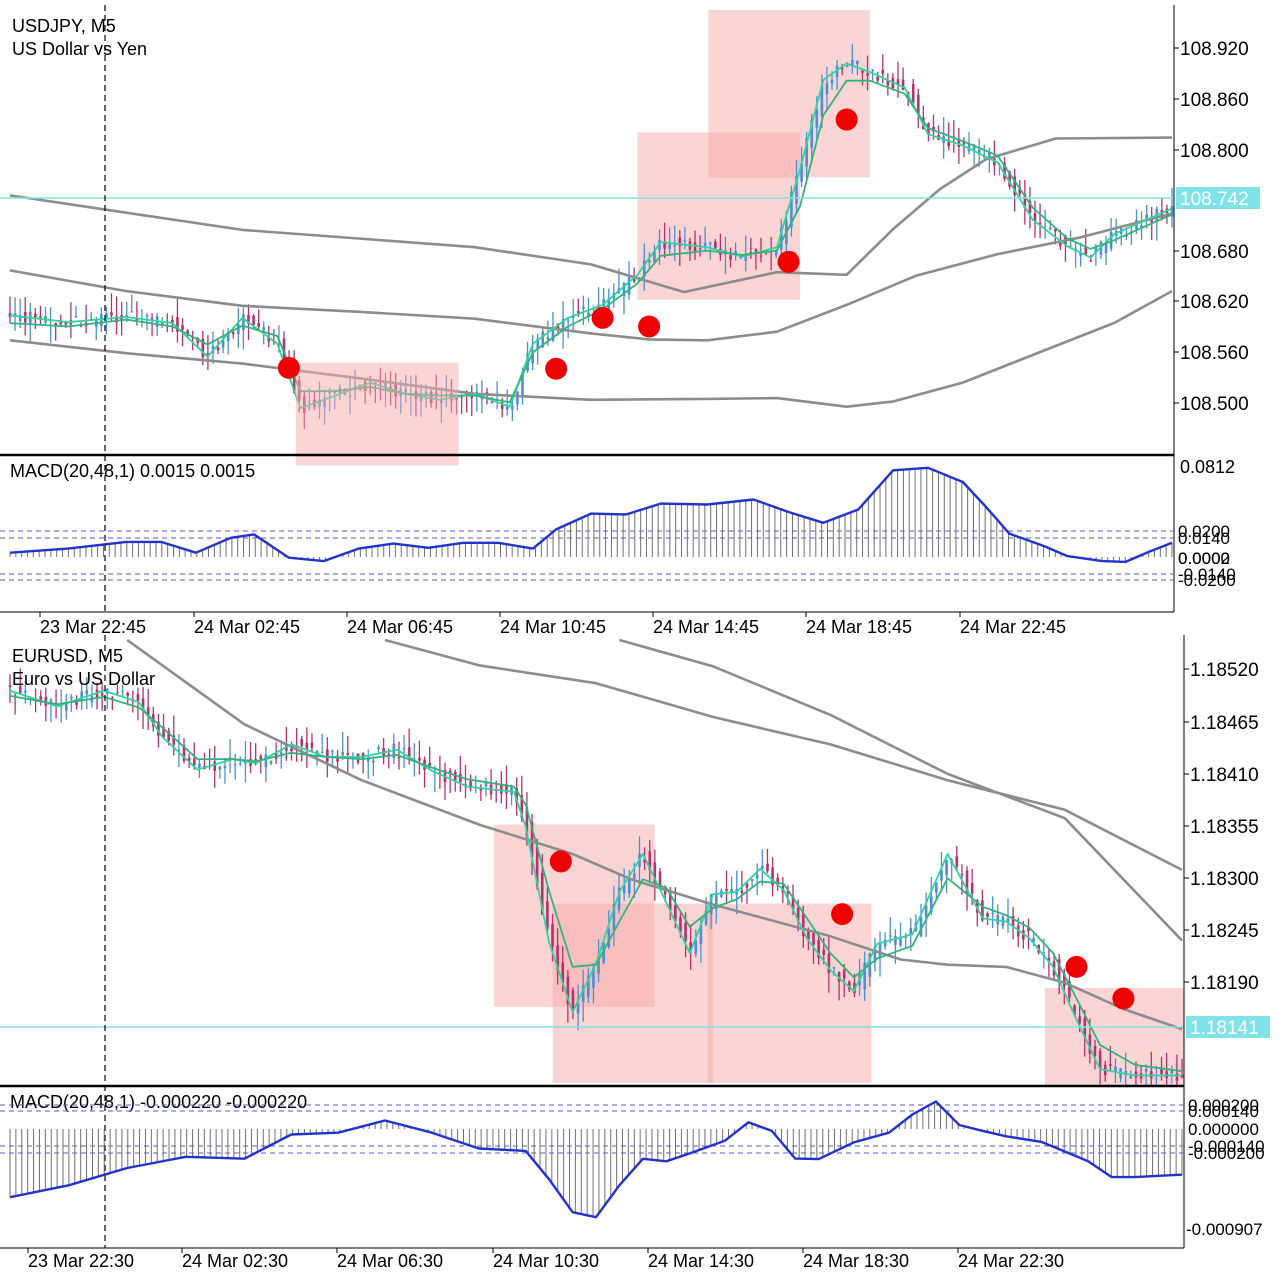 The width and height of the screenshot is (1280, 1280). Describe the element at coordinates (546, 1261) in the screenshot. I see `time-tick-label: 24 Mar 10:30` at that location.